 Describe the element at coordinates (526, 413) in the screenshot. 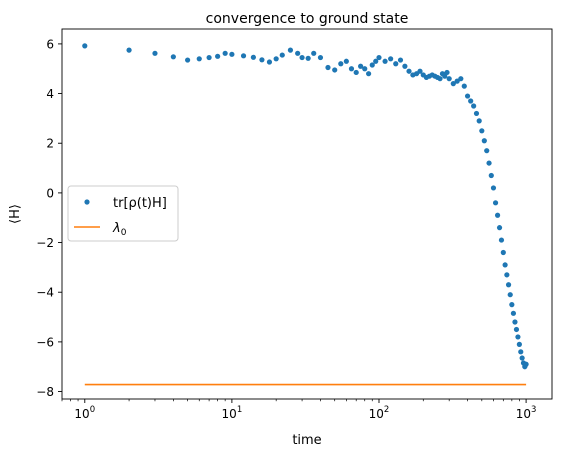

I see `x-tick-label: 10³` at that location.